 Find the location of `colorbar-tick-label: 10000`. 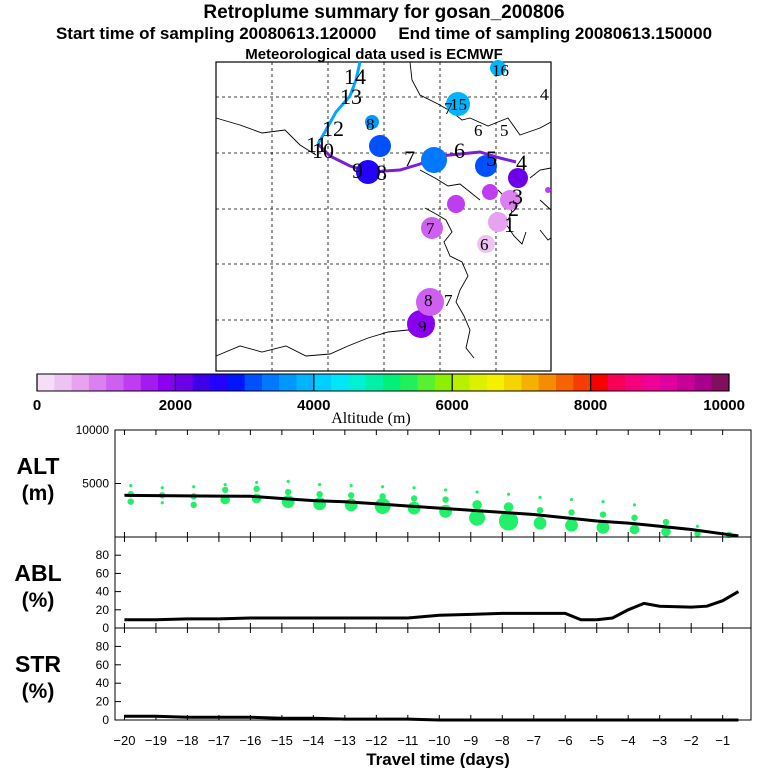

colorbar-tick-label: 10000 is located at coordinates (724, 405).